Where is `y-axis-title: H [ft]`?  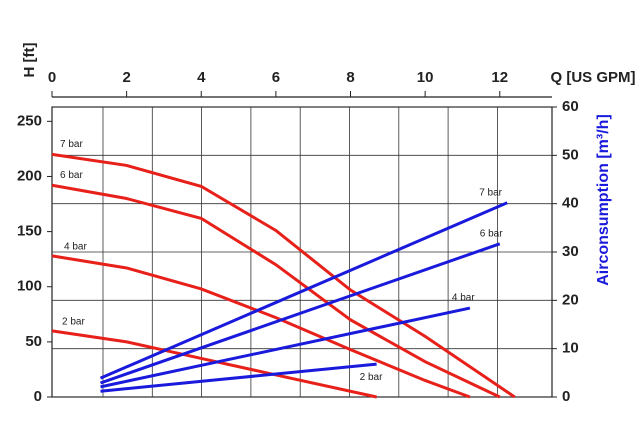 y-axis-title: H [ft] is located at coordinates (29, 60).